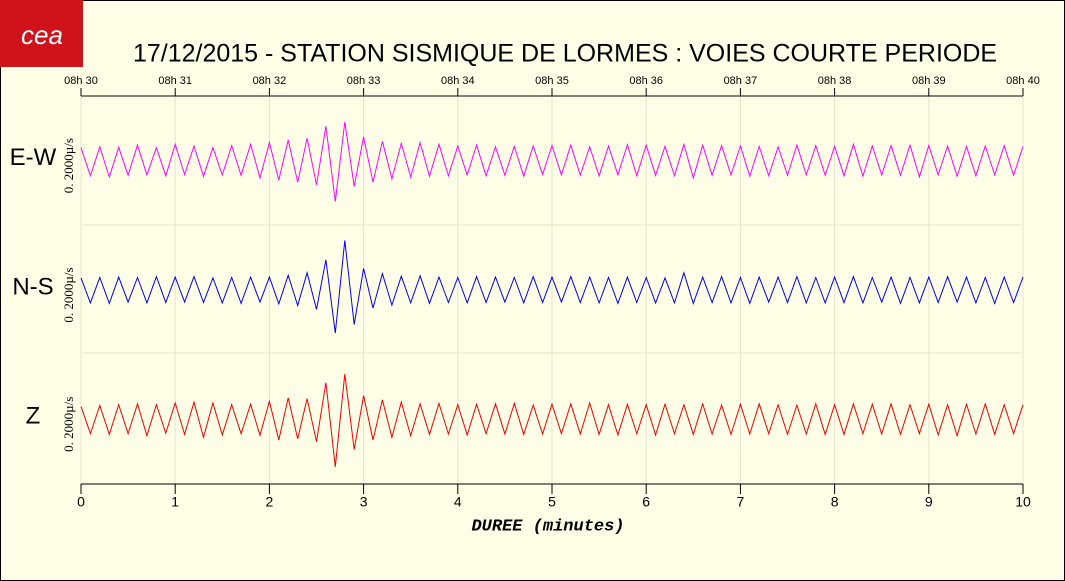  What do you see at coordinates (552, 81) in the screenshot?
I see `top-tick-label: 08h 35` at bounding box center [552, 81].